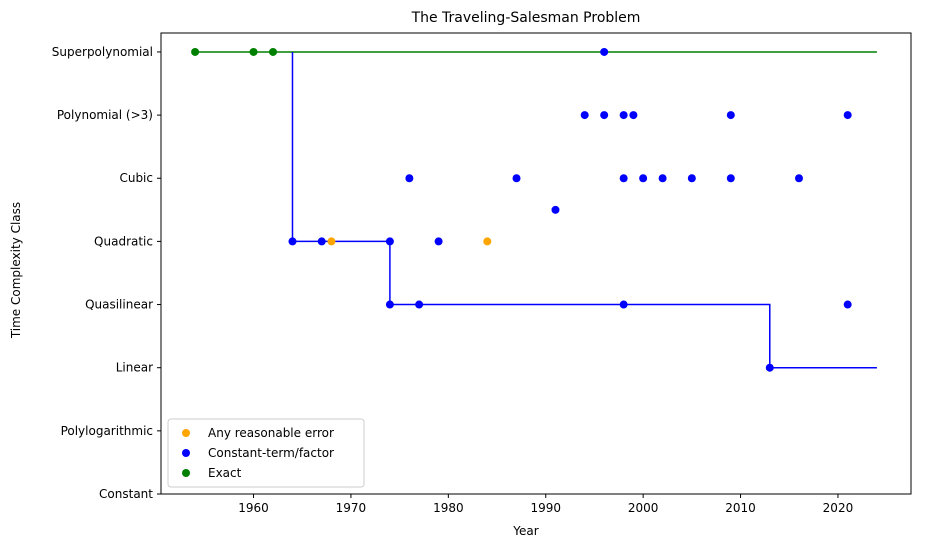 The width and height of the screenshot is (941, 547). What do you see at coordinates (525, 531) in the screenshot?
I see `x-axis-title: Year` at bounding box center [525, 531].